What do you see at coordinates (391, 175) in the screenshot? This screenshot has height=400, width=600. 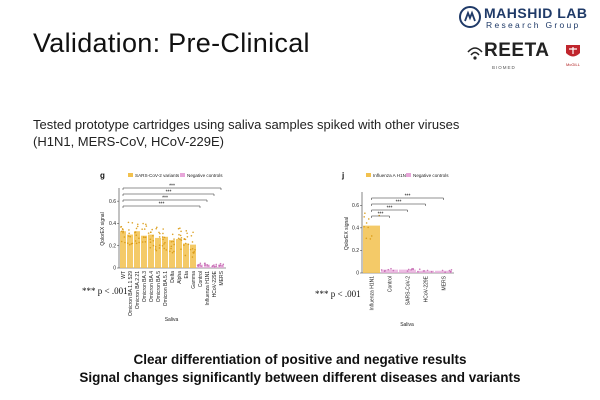 I see `legend-label-positive: Influenza A H1N1` at bounding box center [391, 175].